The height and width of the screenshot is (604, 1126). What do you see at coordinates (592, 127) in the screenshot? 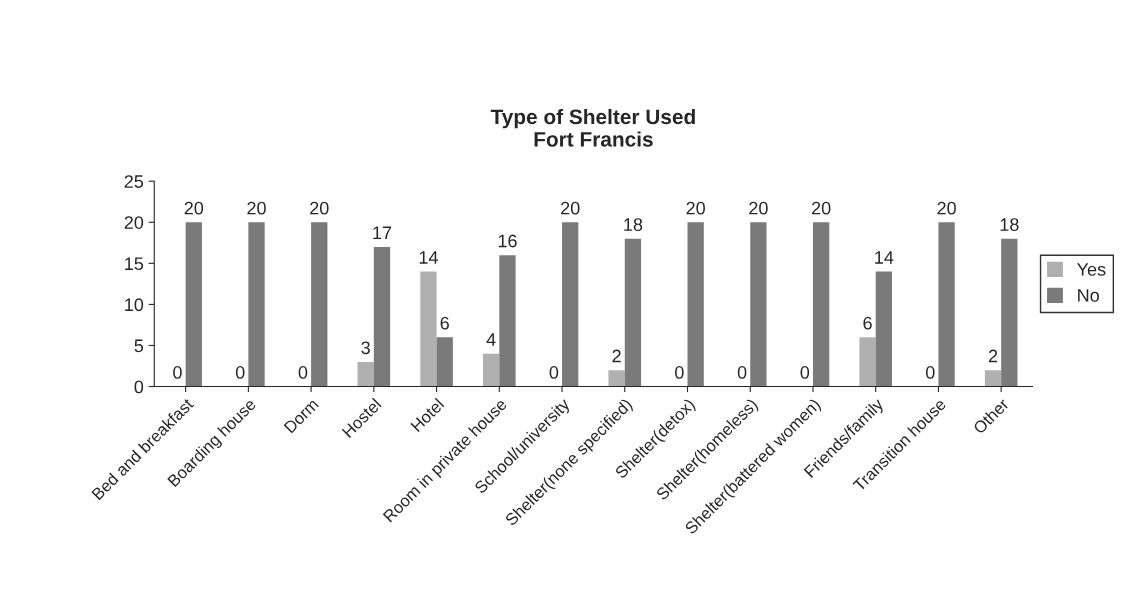
I see `chart-title: Type of Shelter Used Fort Francis` at bounding box center [592, 127].